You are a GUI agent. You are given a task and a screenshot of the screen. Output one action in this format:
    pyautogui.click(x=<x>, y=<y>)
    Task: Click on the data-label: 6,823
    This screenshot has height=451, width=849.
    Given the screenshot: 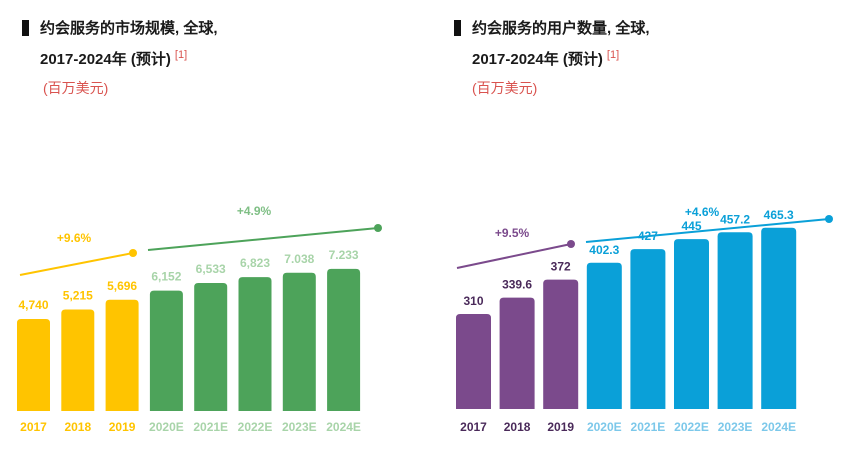 What is the action you would take?
    pyautogui.click(x=255, y=263)
    